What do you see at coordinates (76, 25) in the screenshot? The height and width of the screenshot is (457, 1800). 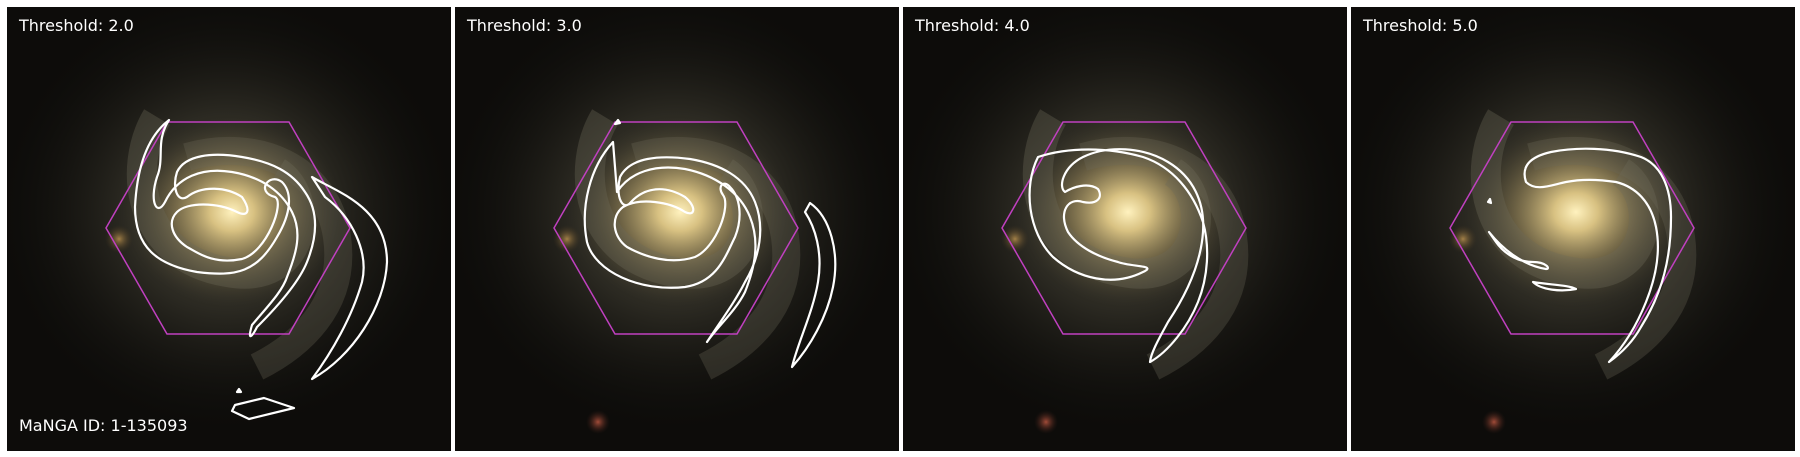 I see `threshold-label: Threshold: 2.0` at bounding box center [76, 25].